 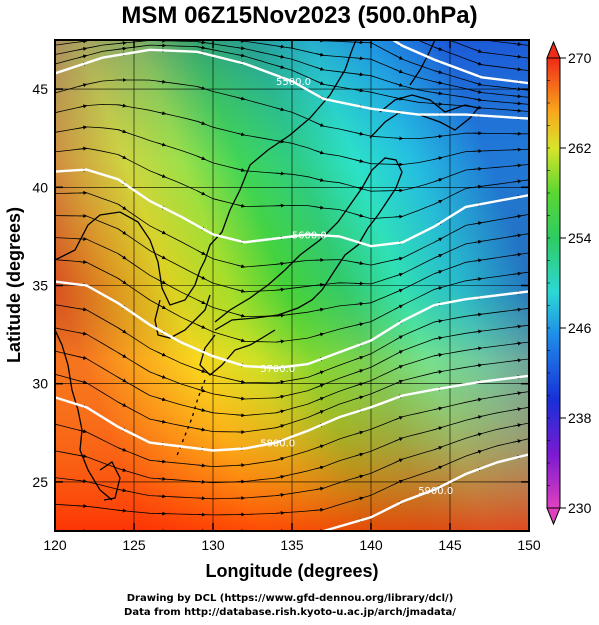 I want to click on y-tick-label: 40, so click(x=40, y=187).